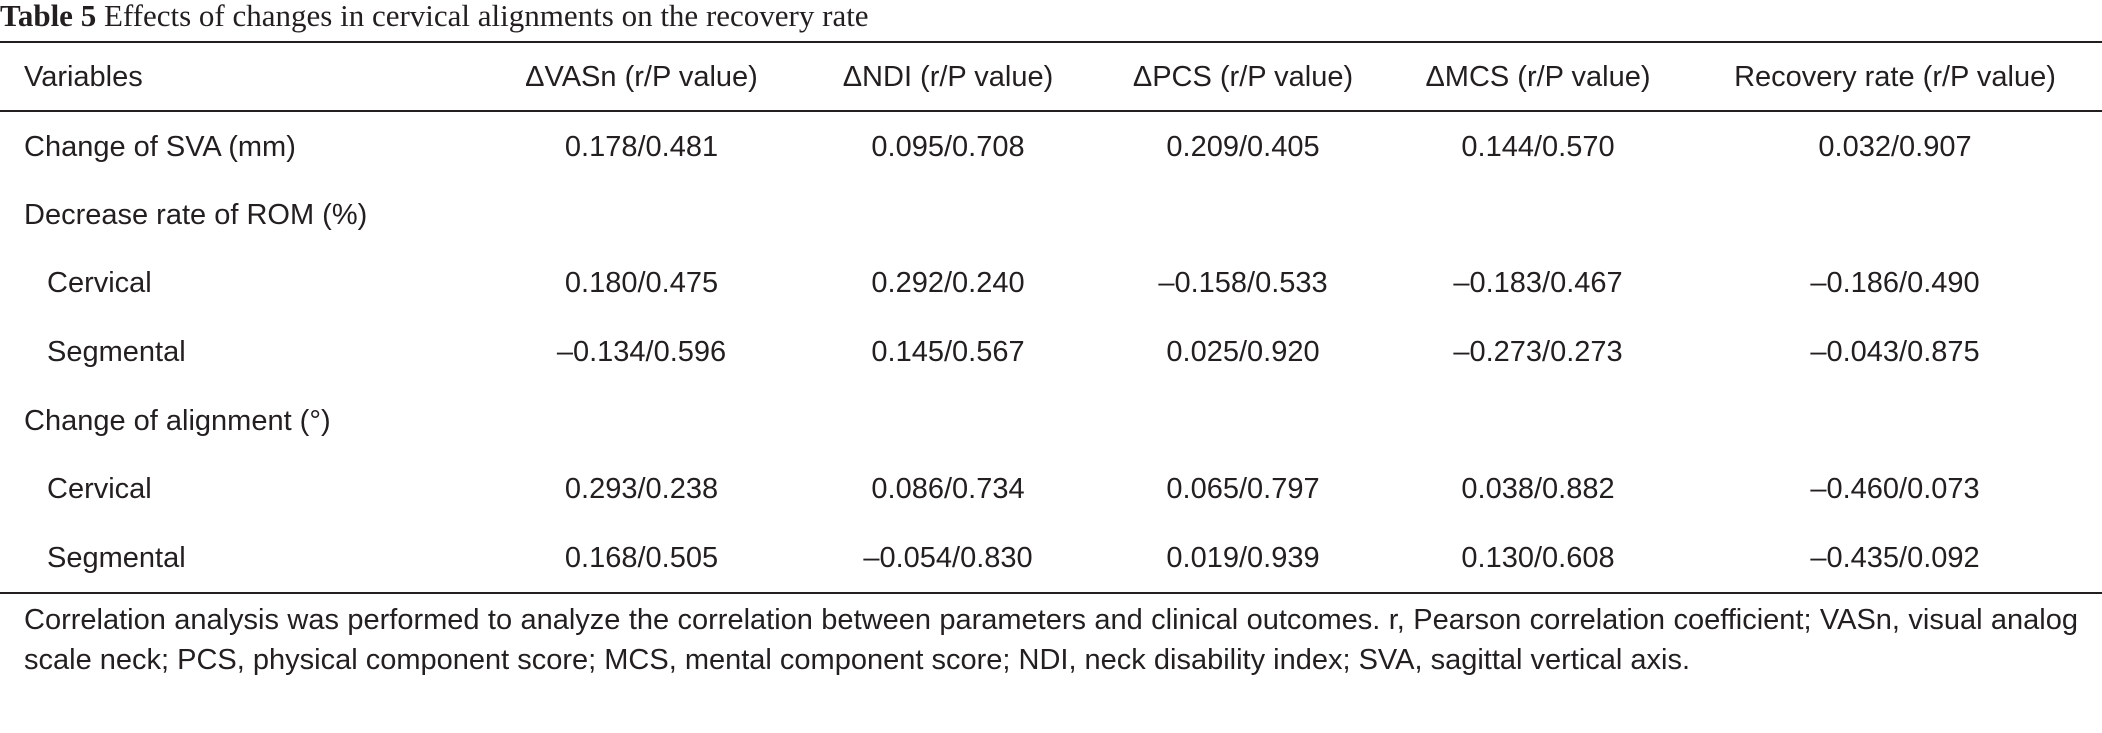 This screenshot has width=2102, height=733. I want to click on table-cell: 0.032/0.907, so click(1895, 146).